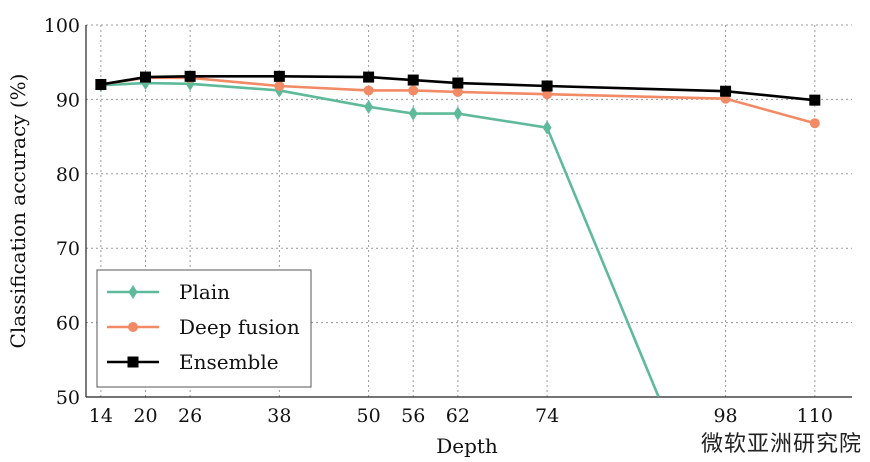 The image size is (870, 462). What do you see at coordinates (279, 416) in the screenshot?
I see `x-tick-label: 38` at bounding box center [279, 416].